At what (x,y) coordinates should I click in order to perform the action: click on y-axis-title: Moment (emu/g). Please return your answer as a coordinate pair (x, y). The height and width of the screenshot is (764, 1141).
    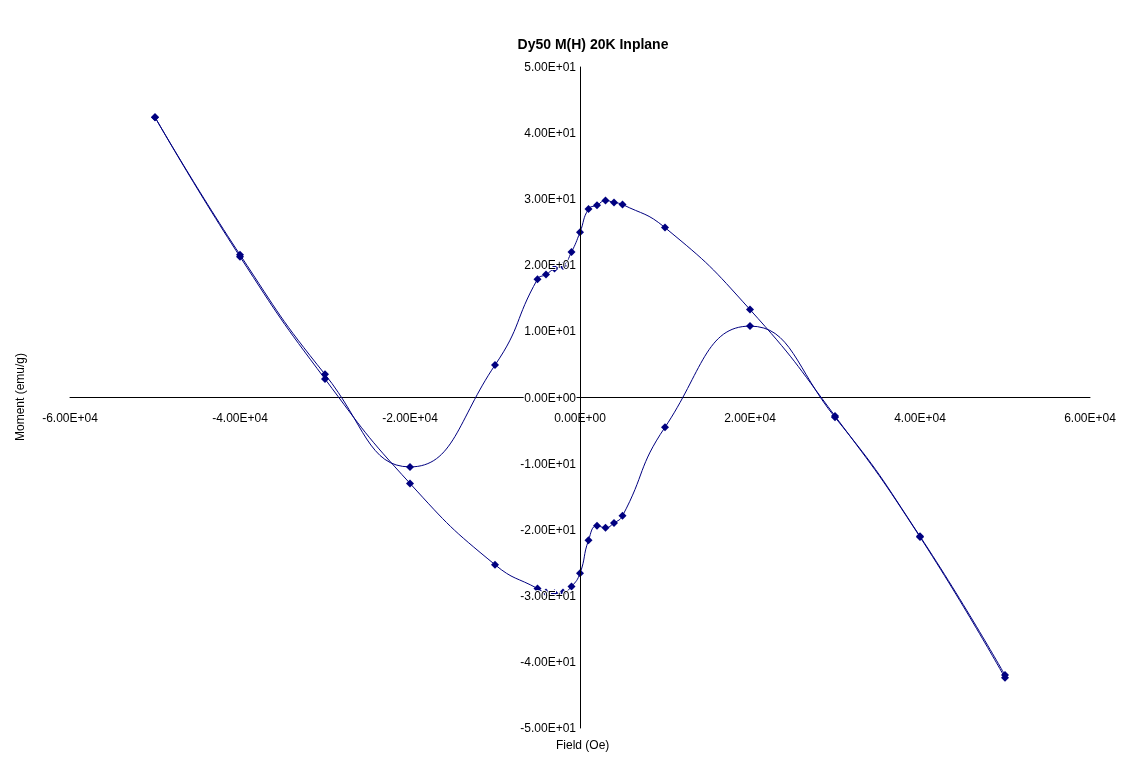
    Looking at the image, I should click on (20, 397).